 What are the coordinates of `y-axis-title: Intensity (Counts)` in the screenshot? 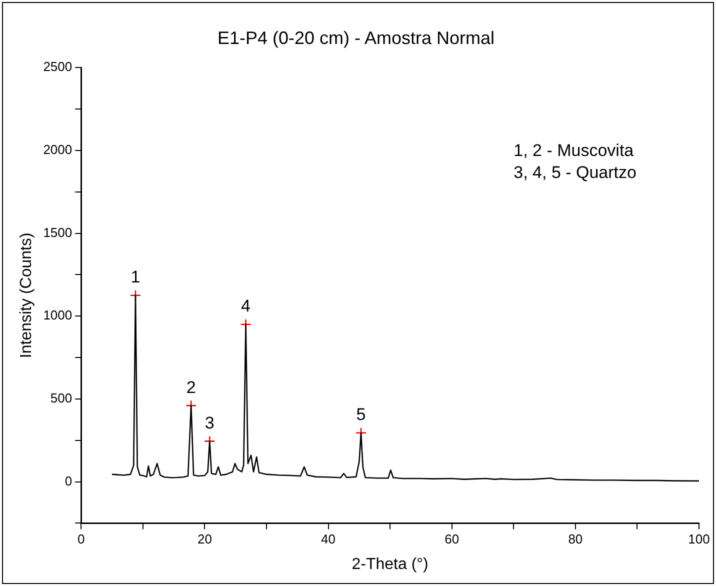 It's located at (27, 295).